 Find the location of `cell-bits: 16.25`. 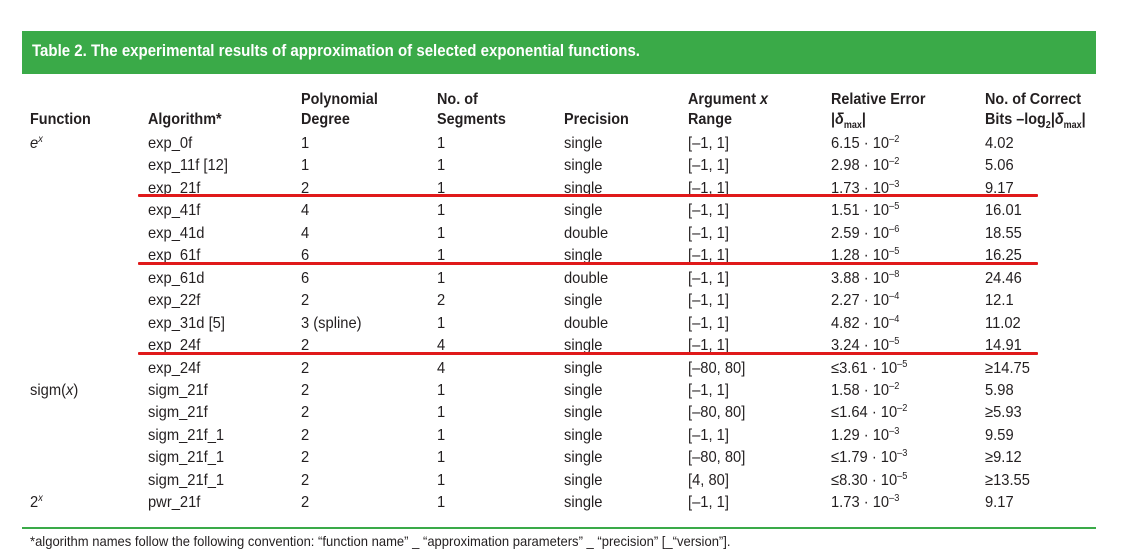

cell-bits: 16.25 is located at coordinates (1003, 256).